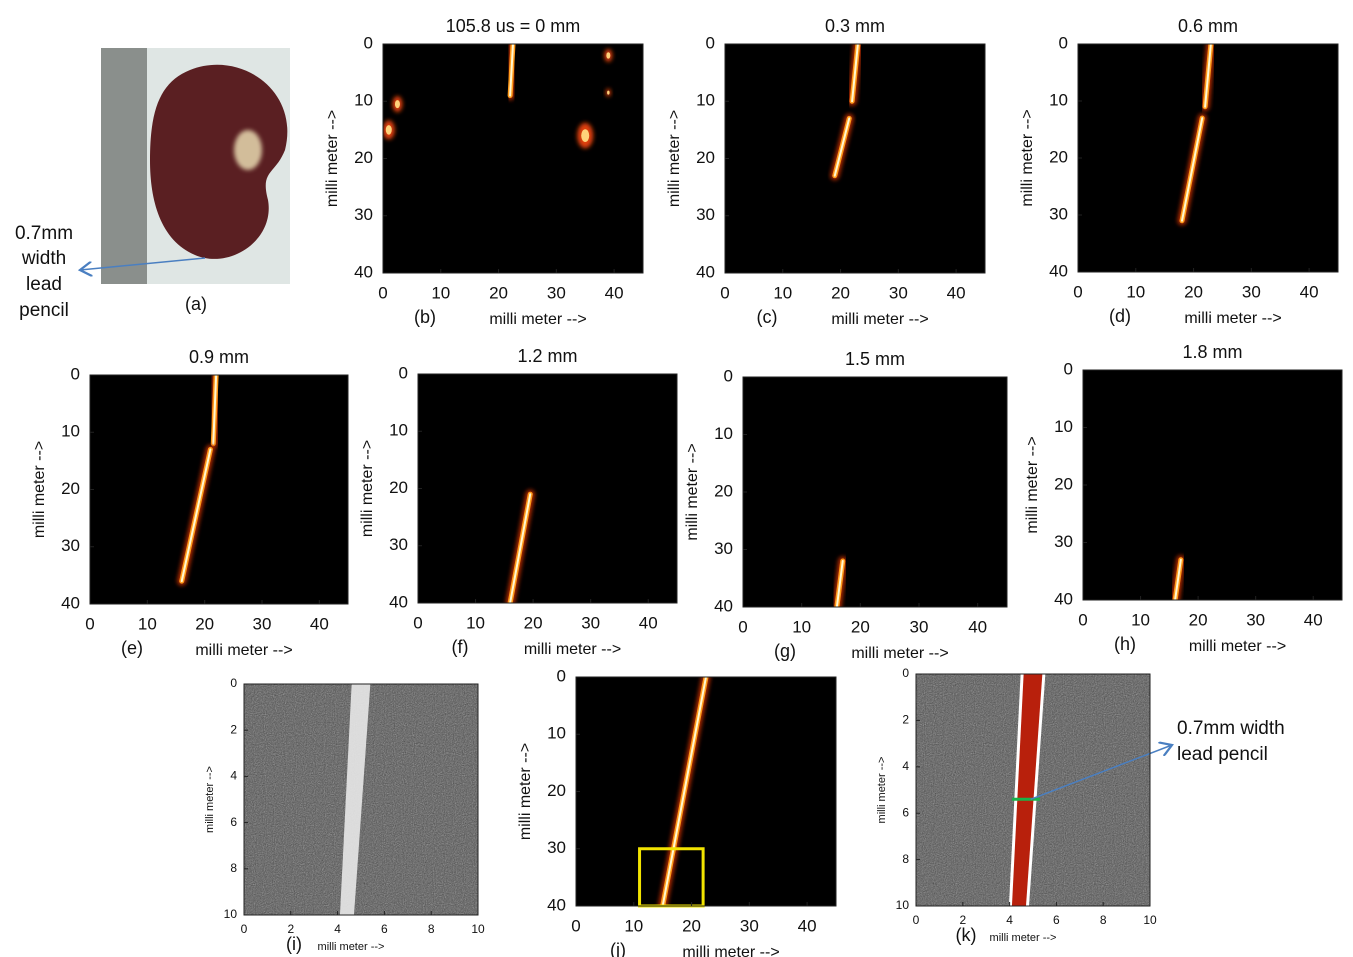 The height and width of the screenshot is (957, 1353). Describe the element at coordinates (1009, 920) in the screenshot. I see `x-tick-label: 4` at that location.